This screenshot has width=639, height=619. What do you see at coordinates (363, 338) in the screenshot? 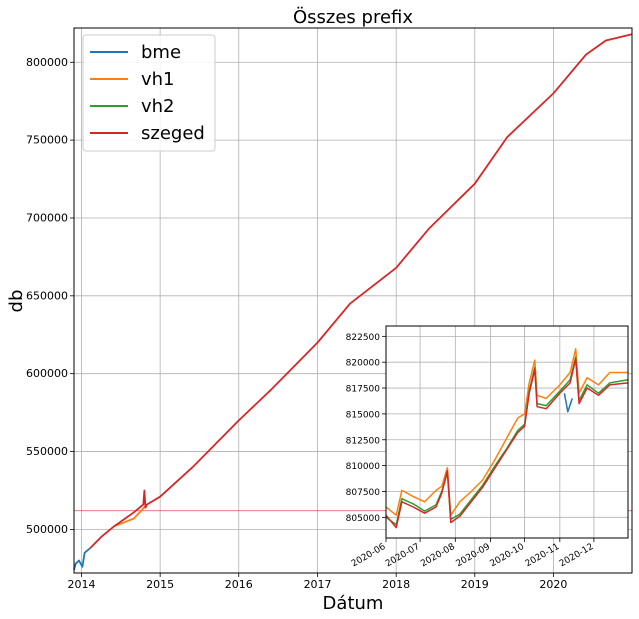
I see `inset-ytick-label: 822500` at bounding box center [363, 338].